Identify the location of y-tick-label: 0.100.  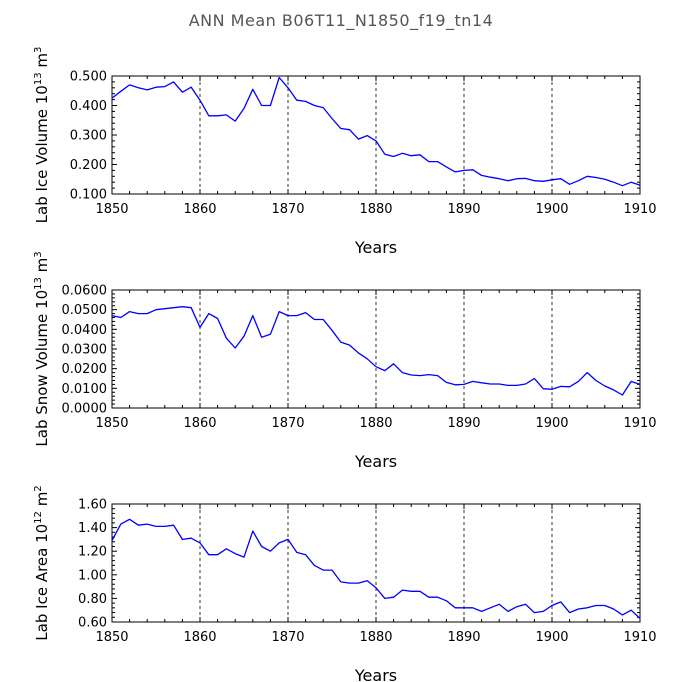
(88, 195).